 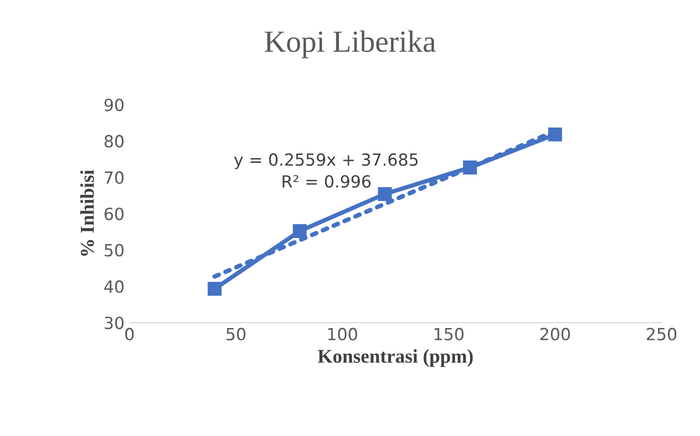 What do you see at coordinates (114, 323) in the screenshot?
I see `y-tick-label: 30` at bounding box center [114, 323].